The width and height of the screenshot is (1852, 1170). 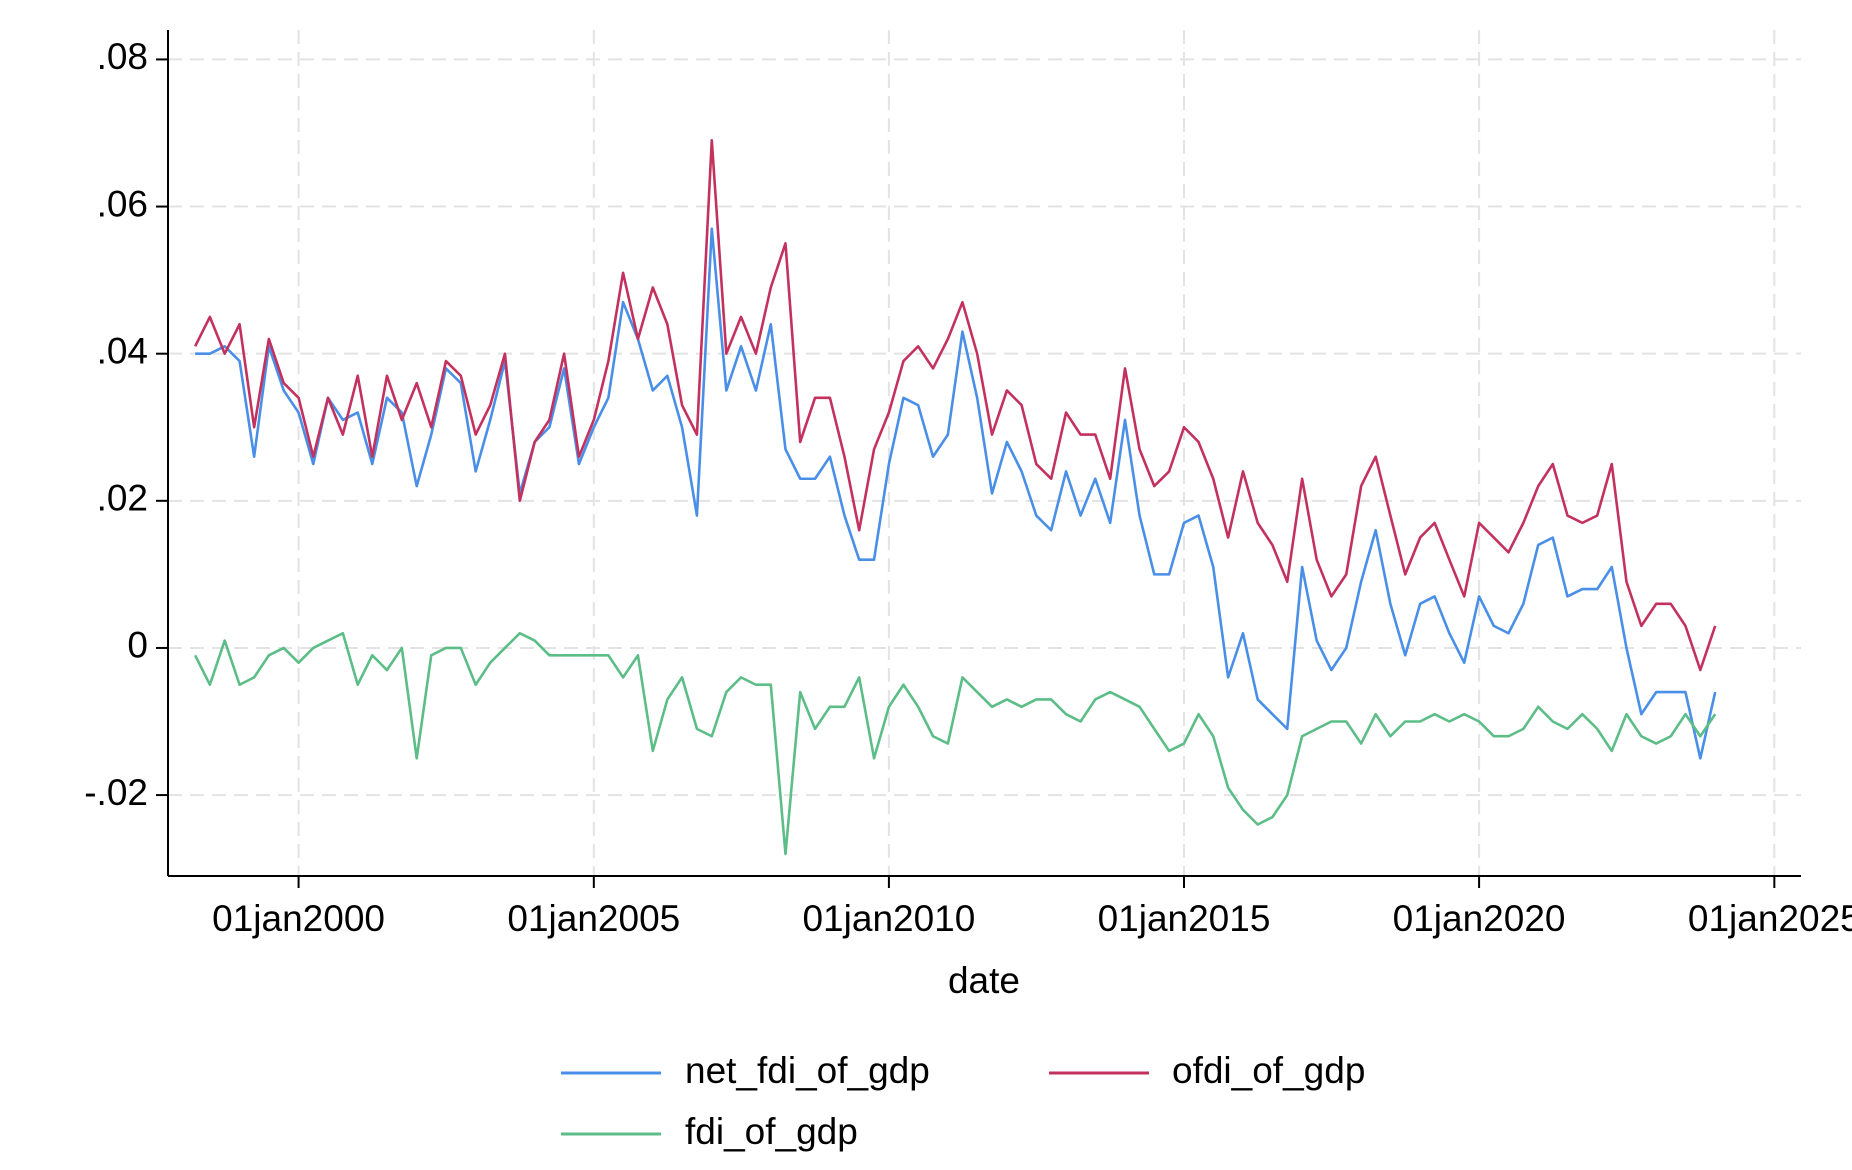 What do you see at coordinates (122, 498) in the screenshot?
I see `y-tick-label: .02` at bounding box center [122, 498].